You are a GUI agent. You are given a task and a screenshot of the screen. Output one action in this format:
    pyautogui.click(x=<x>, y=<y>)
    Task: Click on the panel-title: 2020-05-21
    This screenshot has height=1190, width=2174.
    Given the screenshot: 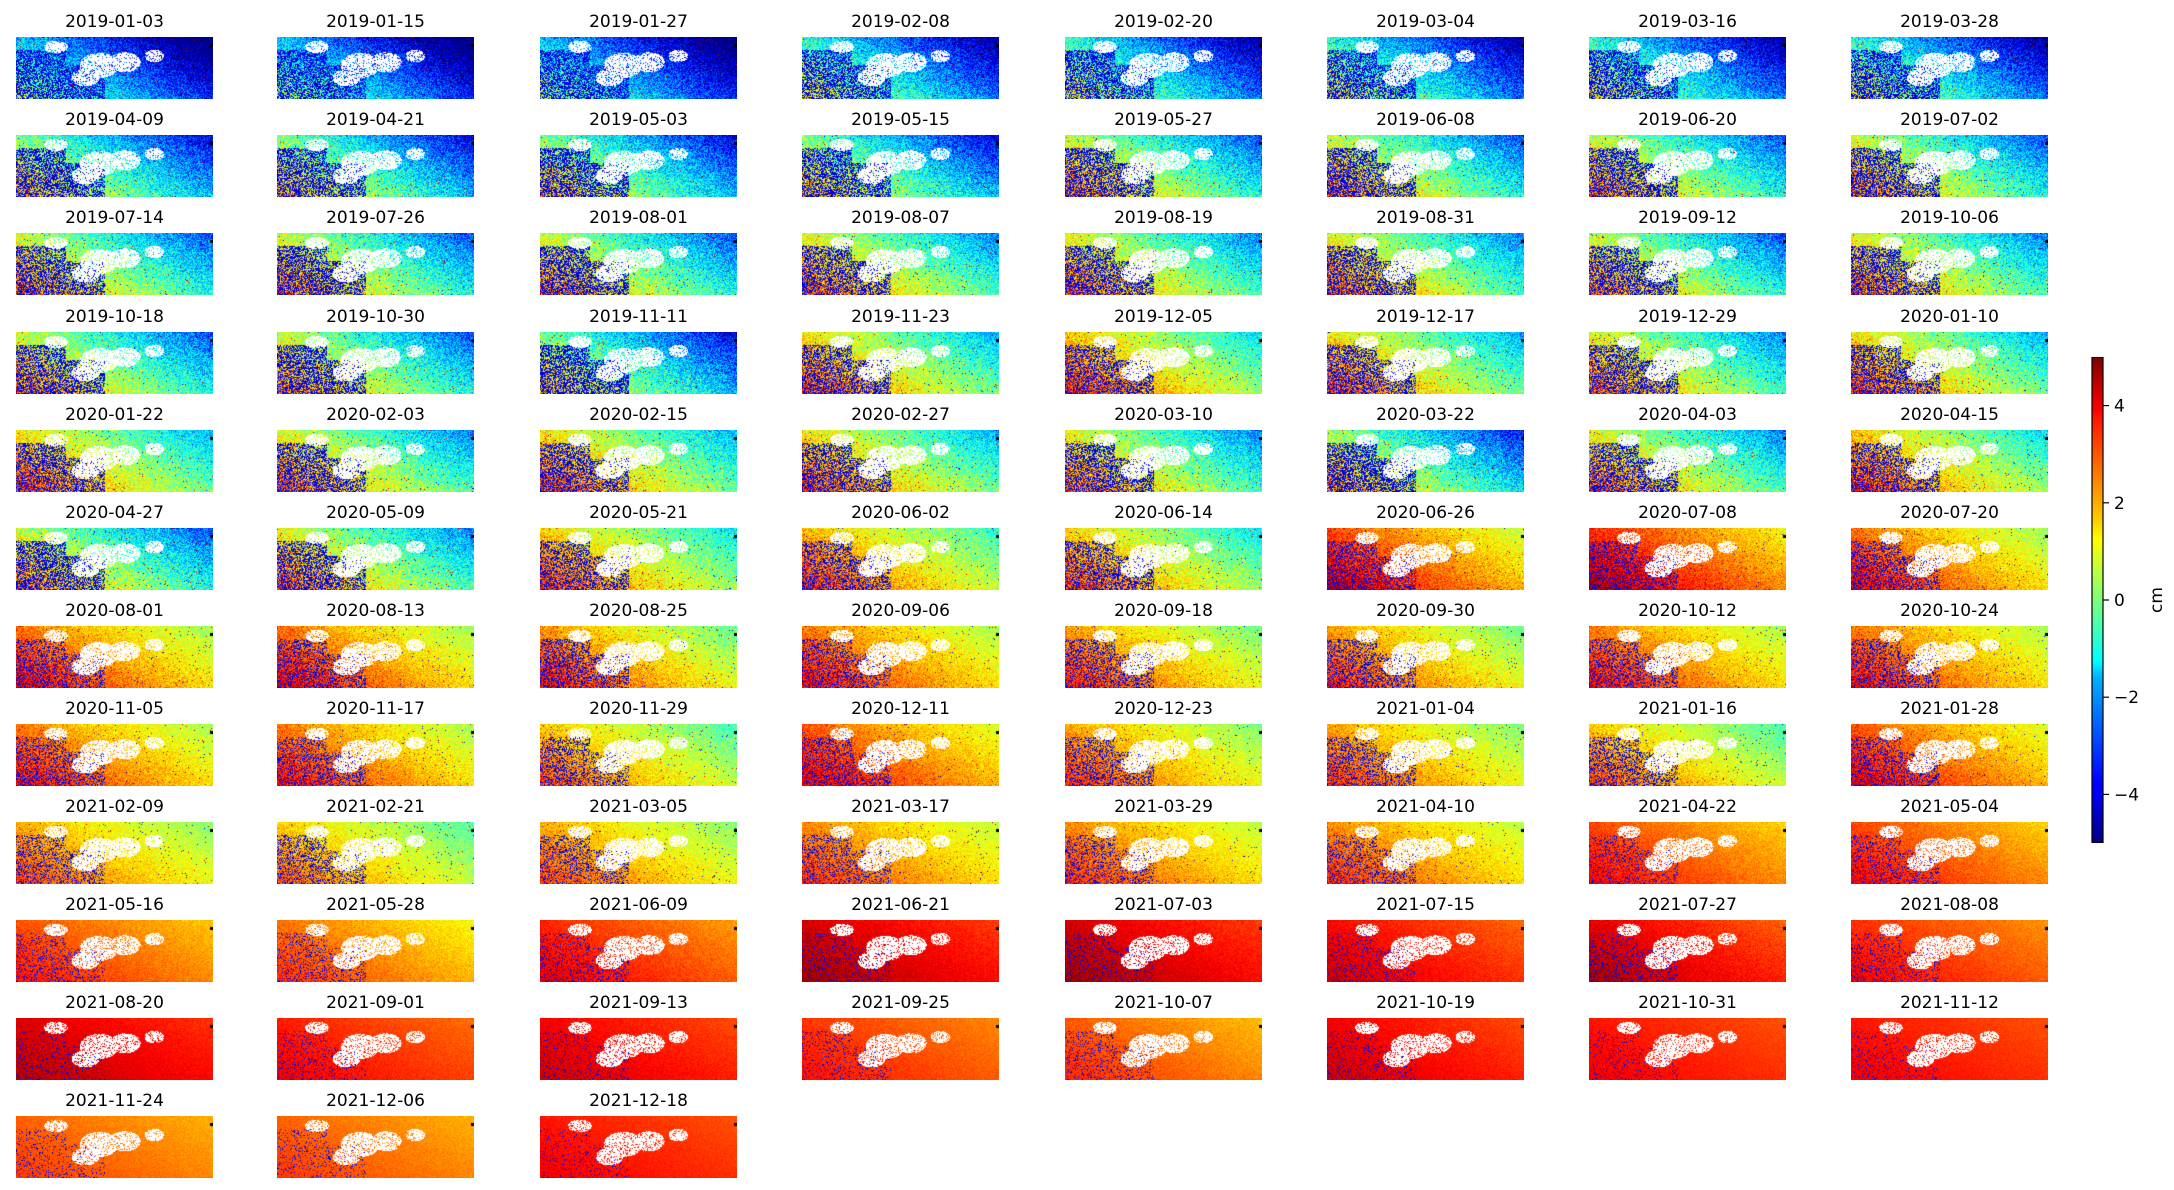 What is the action you would take?
    pyautogui.click(x=638, y=513)
    